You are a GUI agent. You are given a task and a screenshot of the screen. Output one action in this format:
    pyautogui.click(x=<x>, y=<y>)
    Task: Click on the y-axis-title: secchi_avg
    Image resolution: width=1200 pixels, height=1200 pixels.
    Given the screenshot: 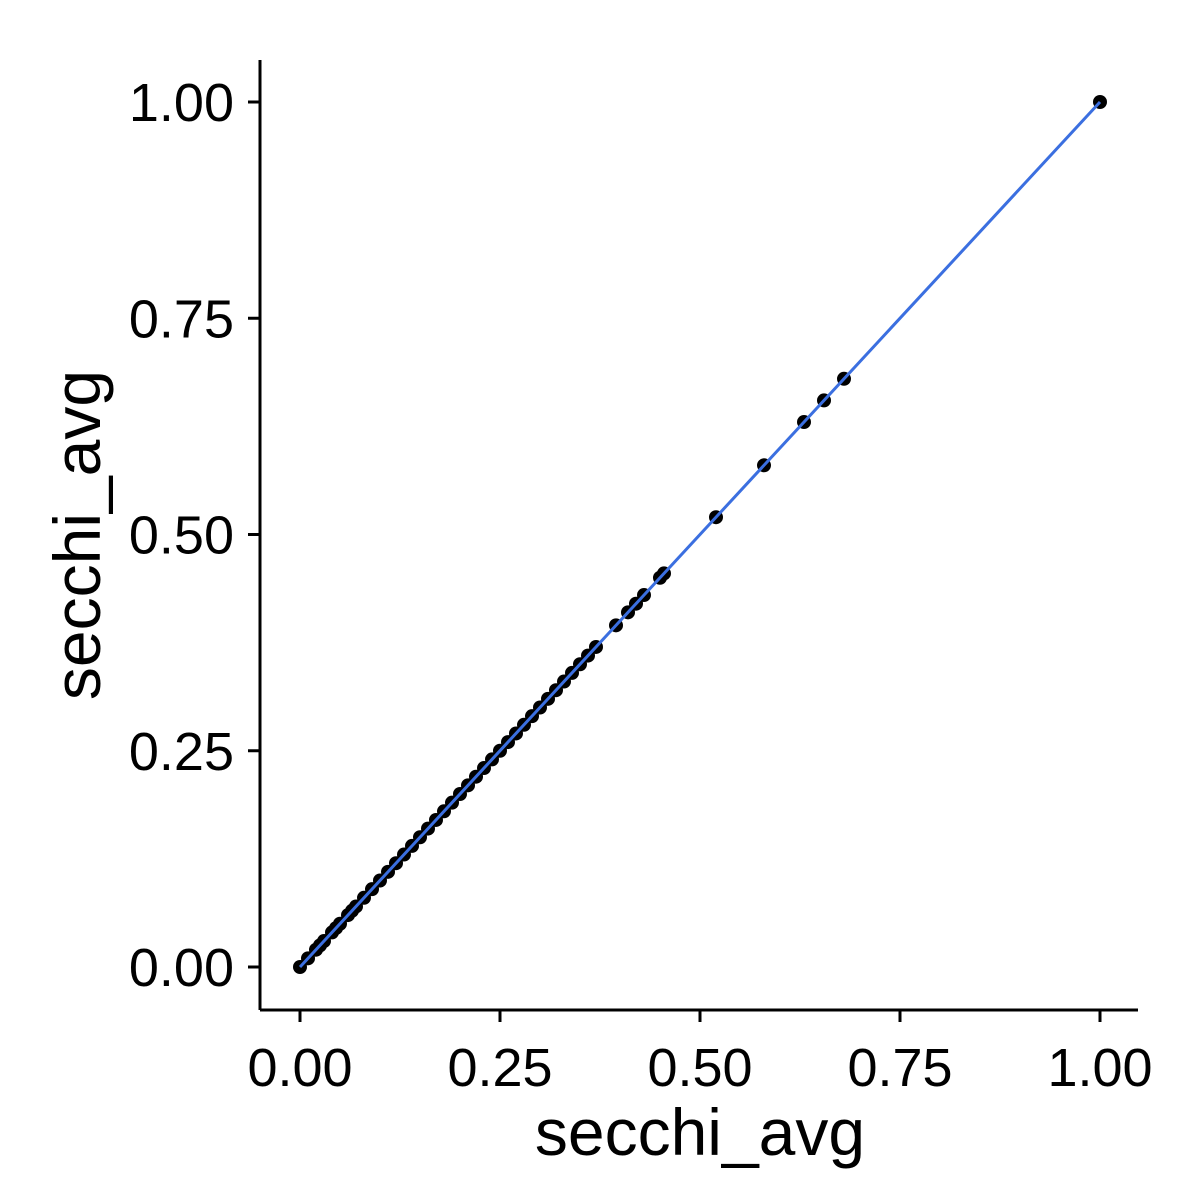 What is the action you would take?
    pyautogui.click(x=77, y=535)
    